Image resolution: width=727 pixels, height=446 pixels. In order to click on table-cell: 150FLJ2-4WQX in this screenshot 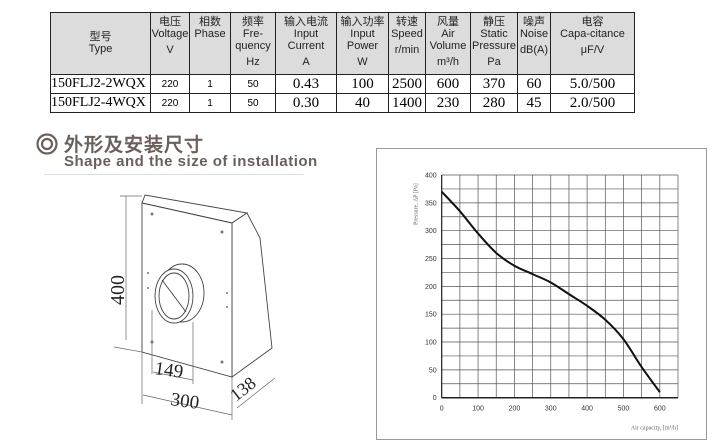, I will do `click(100, 103)`.